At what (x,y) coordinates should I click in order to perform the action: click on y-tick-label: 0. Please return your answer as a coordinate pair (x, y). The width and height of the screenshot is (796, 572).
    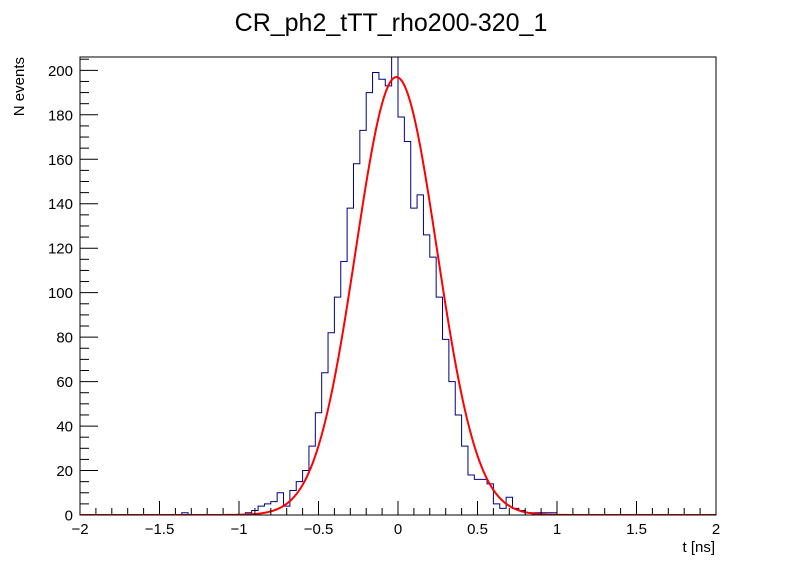
    Looking at the image, I should click on (69, 516).